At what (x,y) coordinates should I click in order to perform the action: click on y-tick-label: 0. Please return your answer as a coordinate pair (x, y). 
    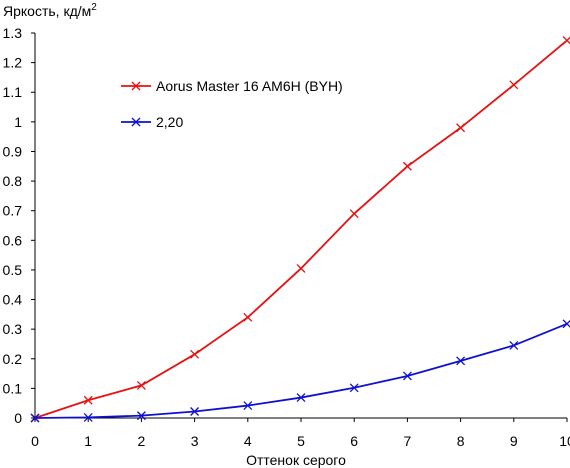
    Looking at the image, I should click on (18, 418).